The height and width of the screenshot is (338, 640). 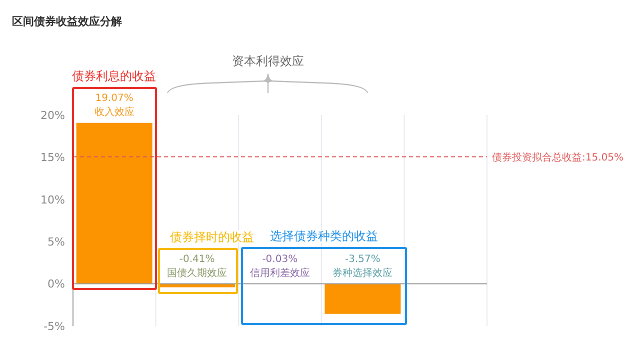 I want to click on data-label: -0.41%, so click(x=197, y=259).